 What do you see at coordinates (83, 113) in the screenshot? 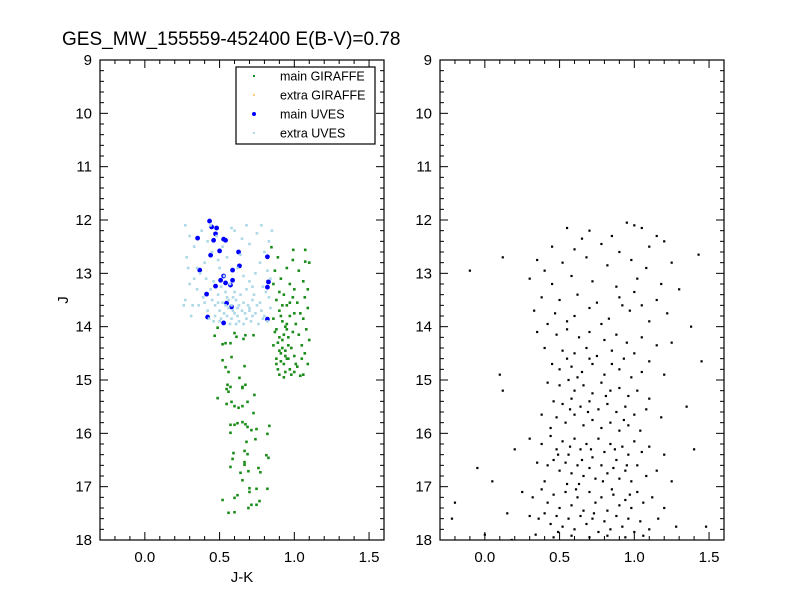
I see `y-tick-label: 10` at bounding box center [83, 113].